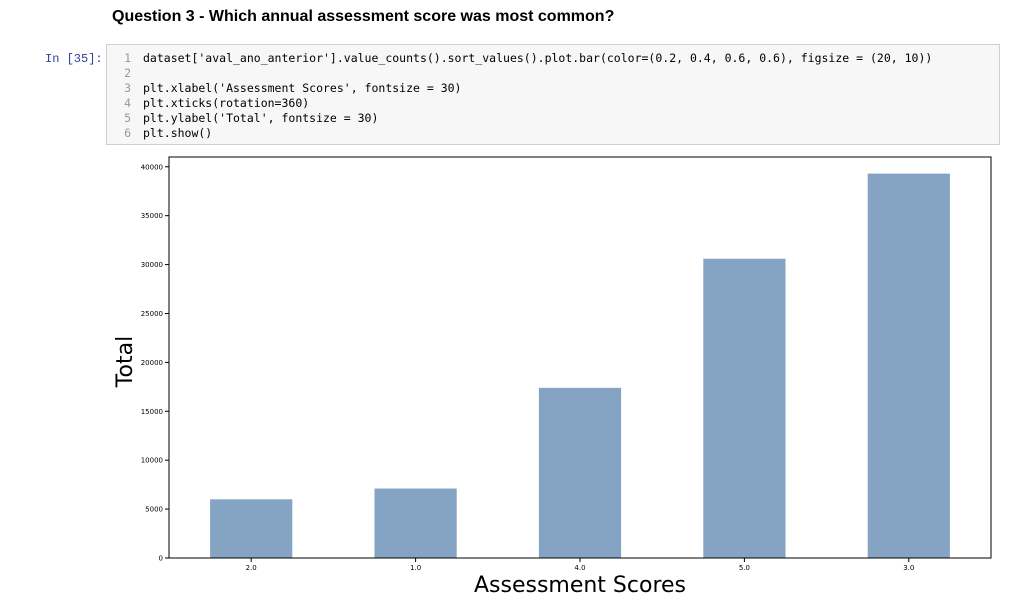 Image resolution: width=1020 pixels, height=611 pixels. Describe the element at coordinates (127, 118) in the screenshot. I see `line-number: 5` at that location.